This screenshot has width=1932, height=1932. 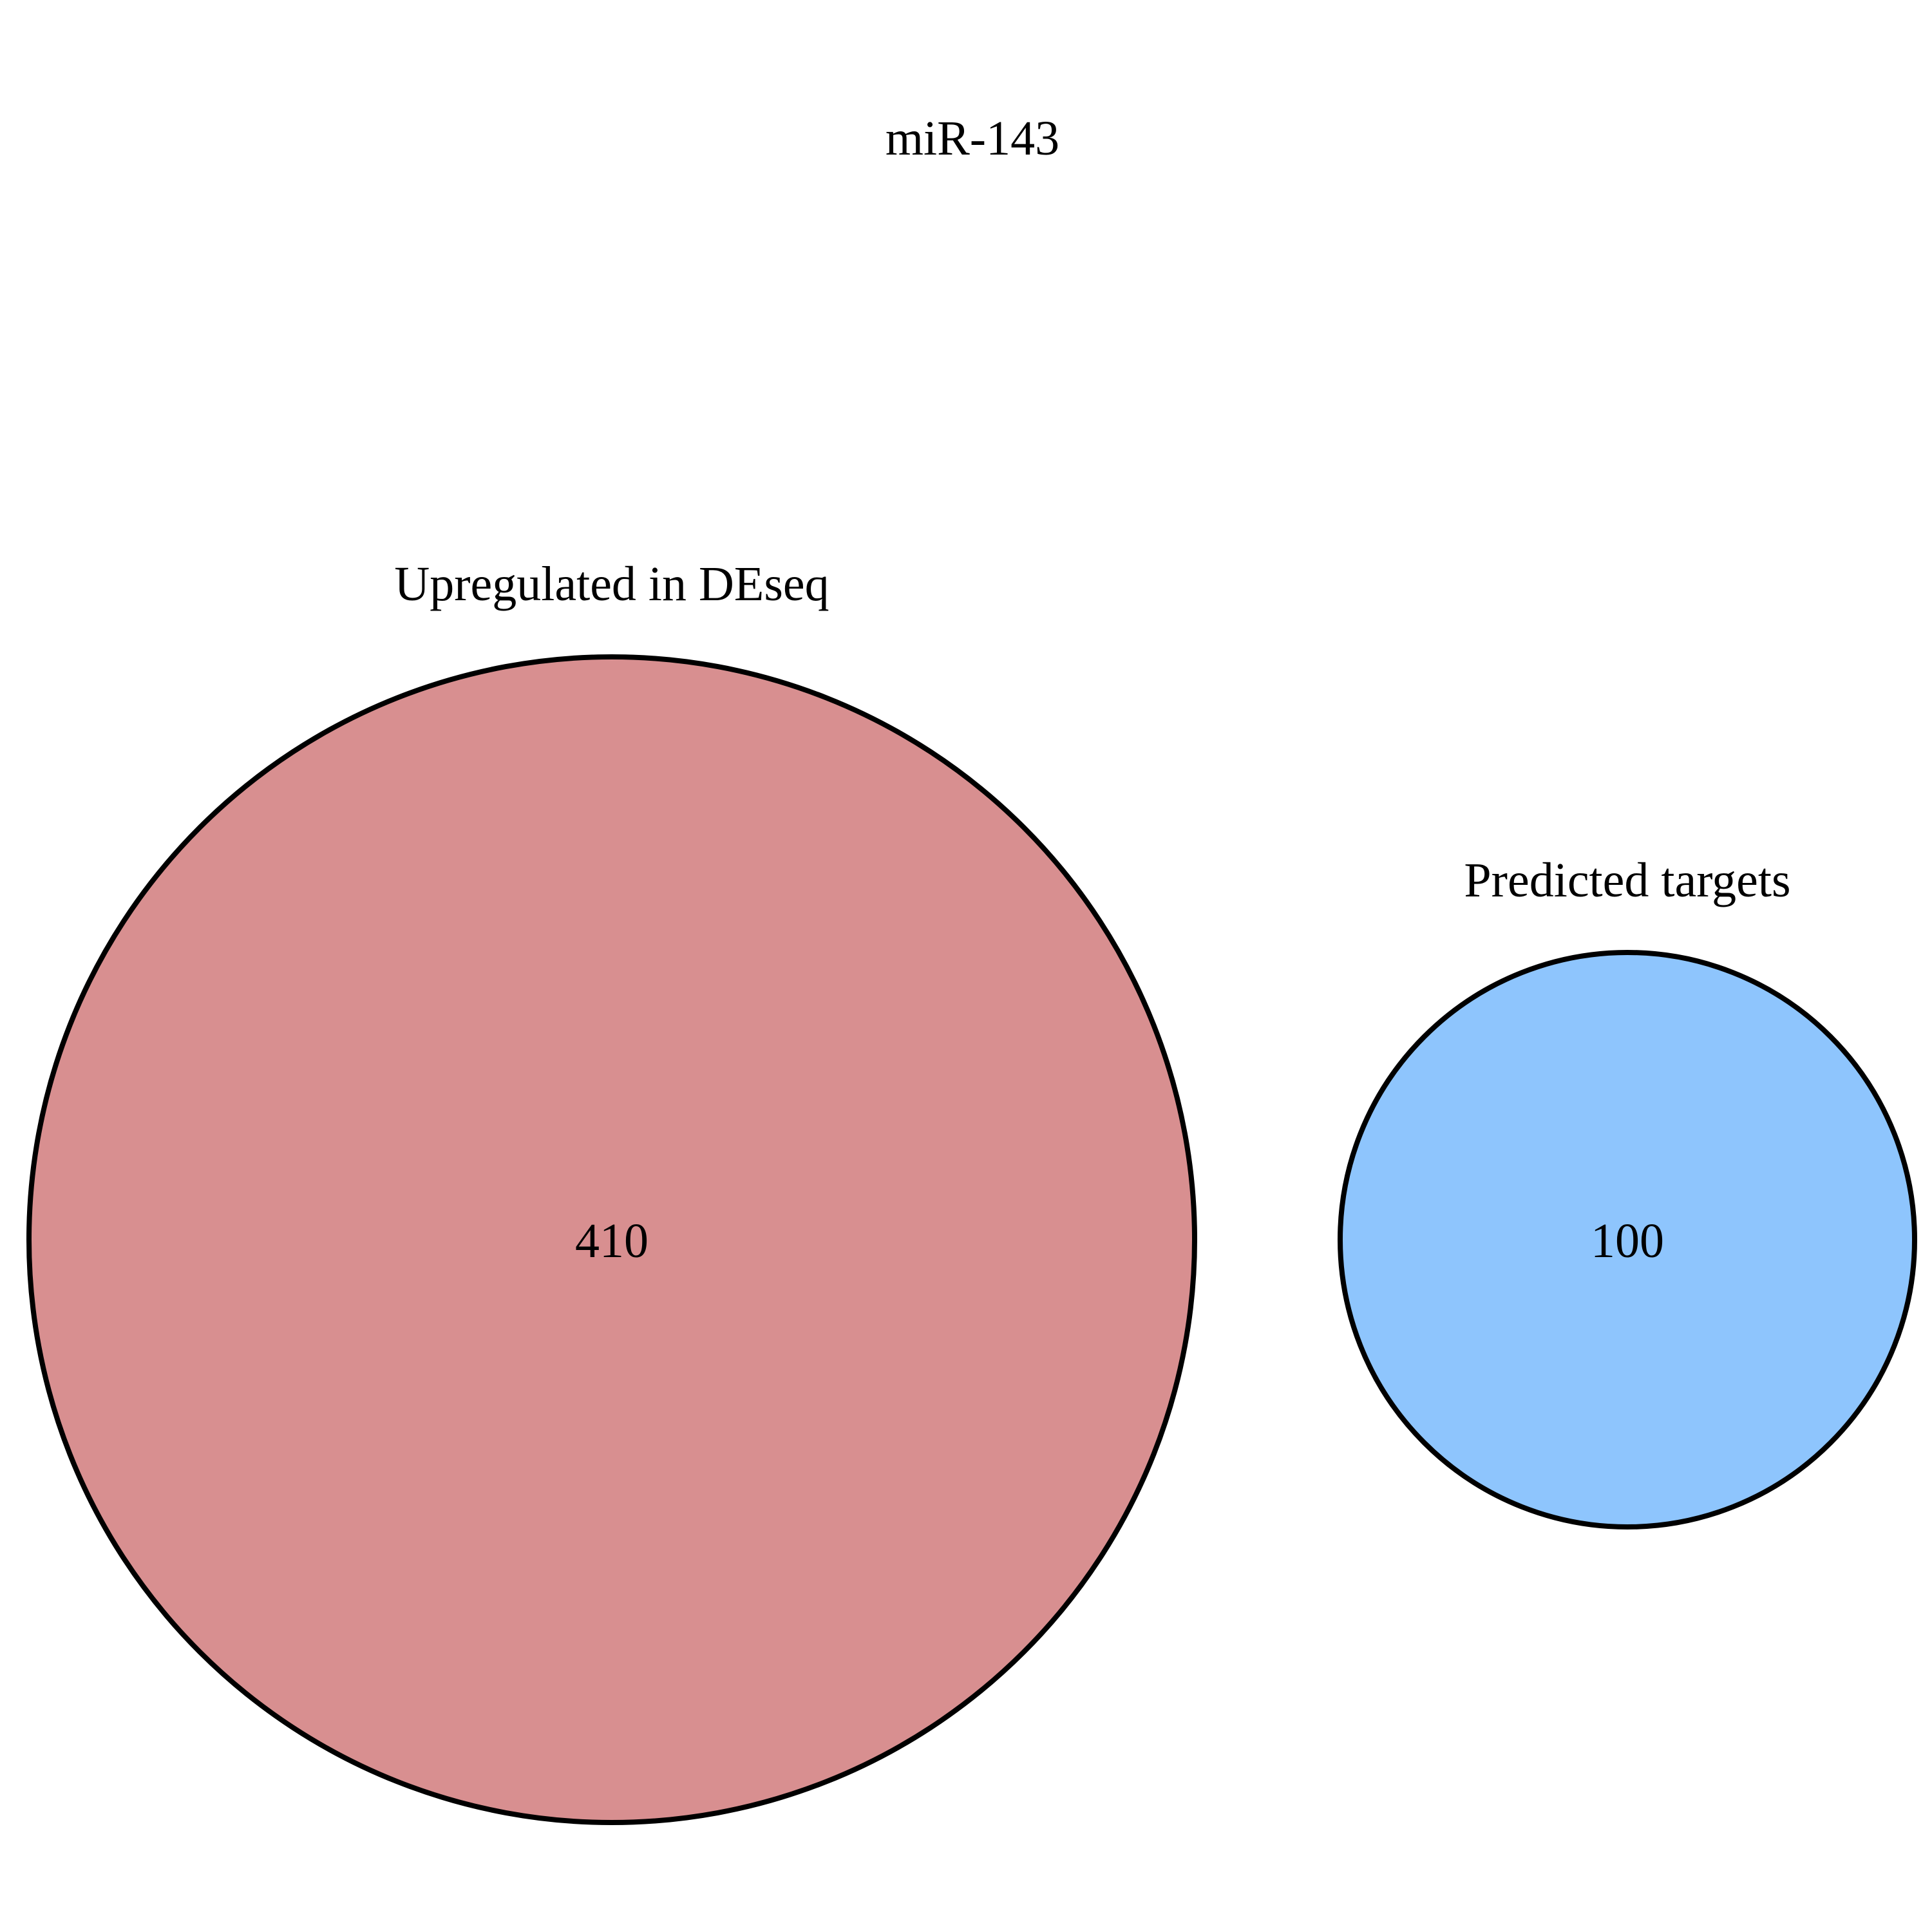 What do you see at coordinates (611, 584) in the screenshot?
I see `set-upregulated-label: Upregulated in DEseq` at bounding box center [611, 584].